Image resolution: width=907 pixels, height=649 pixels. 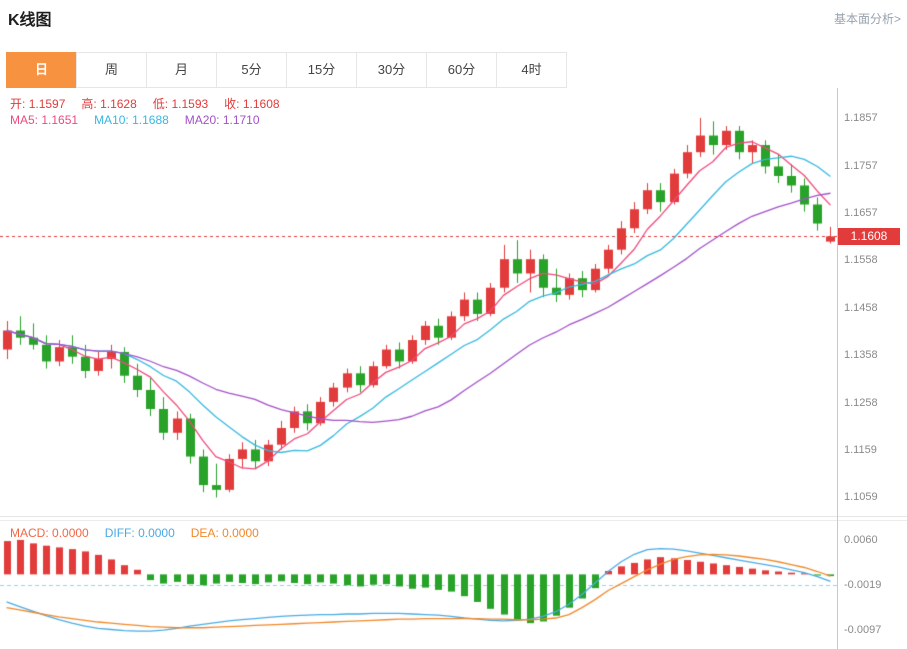 What do you see at coordinates (861, 213) in the screenshot?
I see `y-axis-tick: 1.1657` at bounding box center [861, 213].